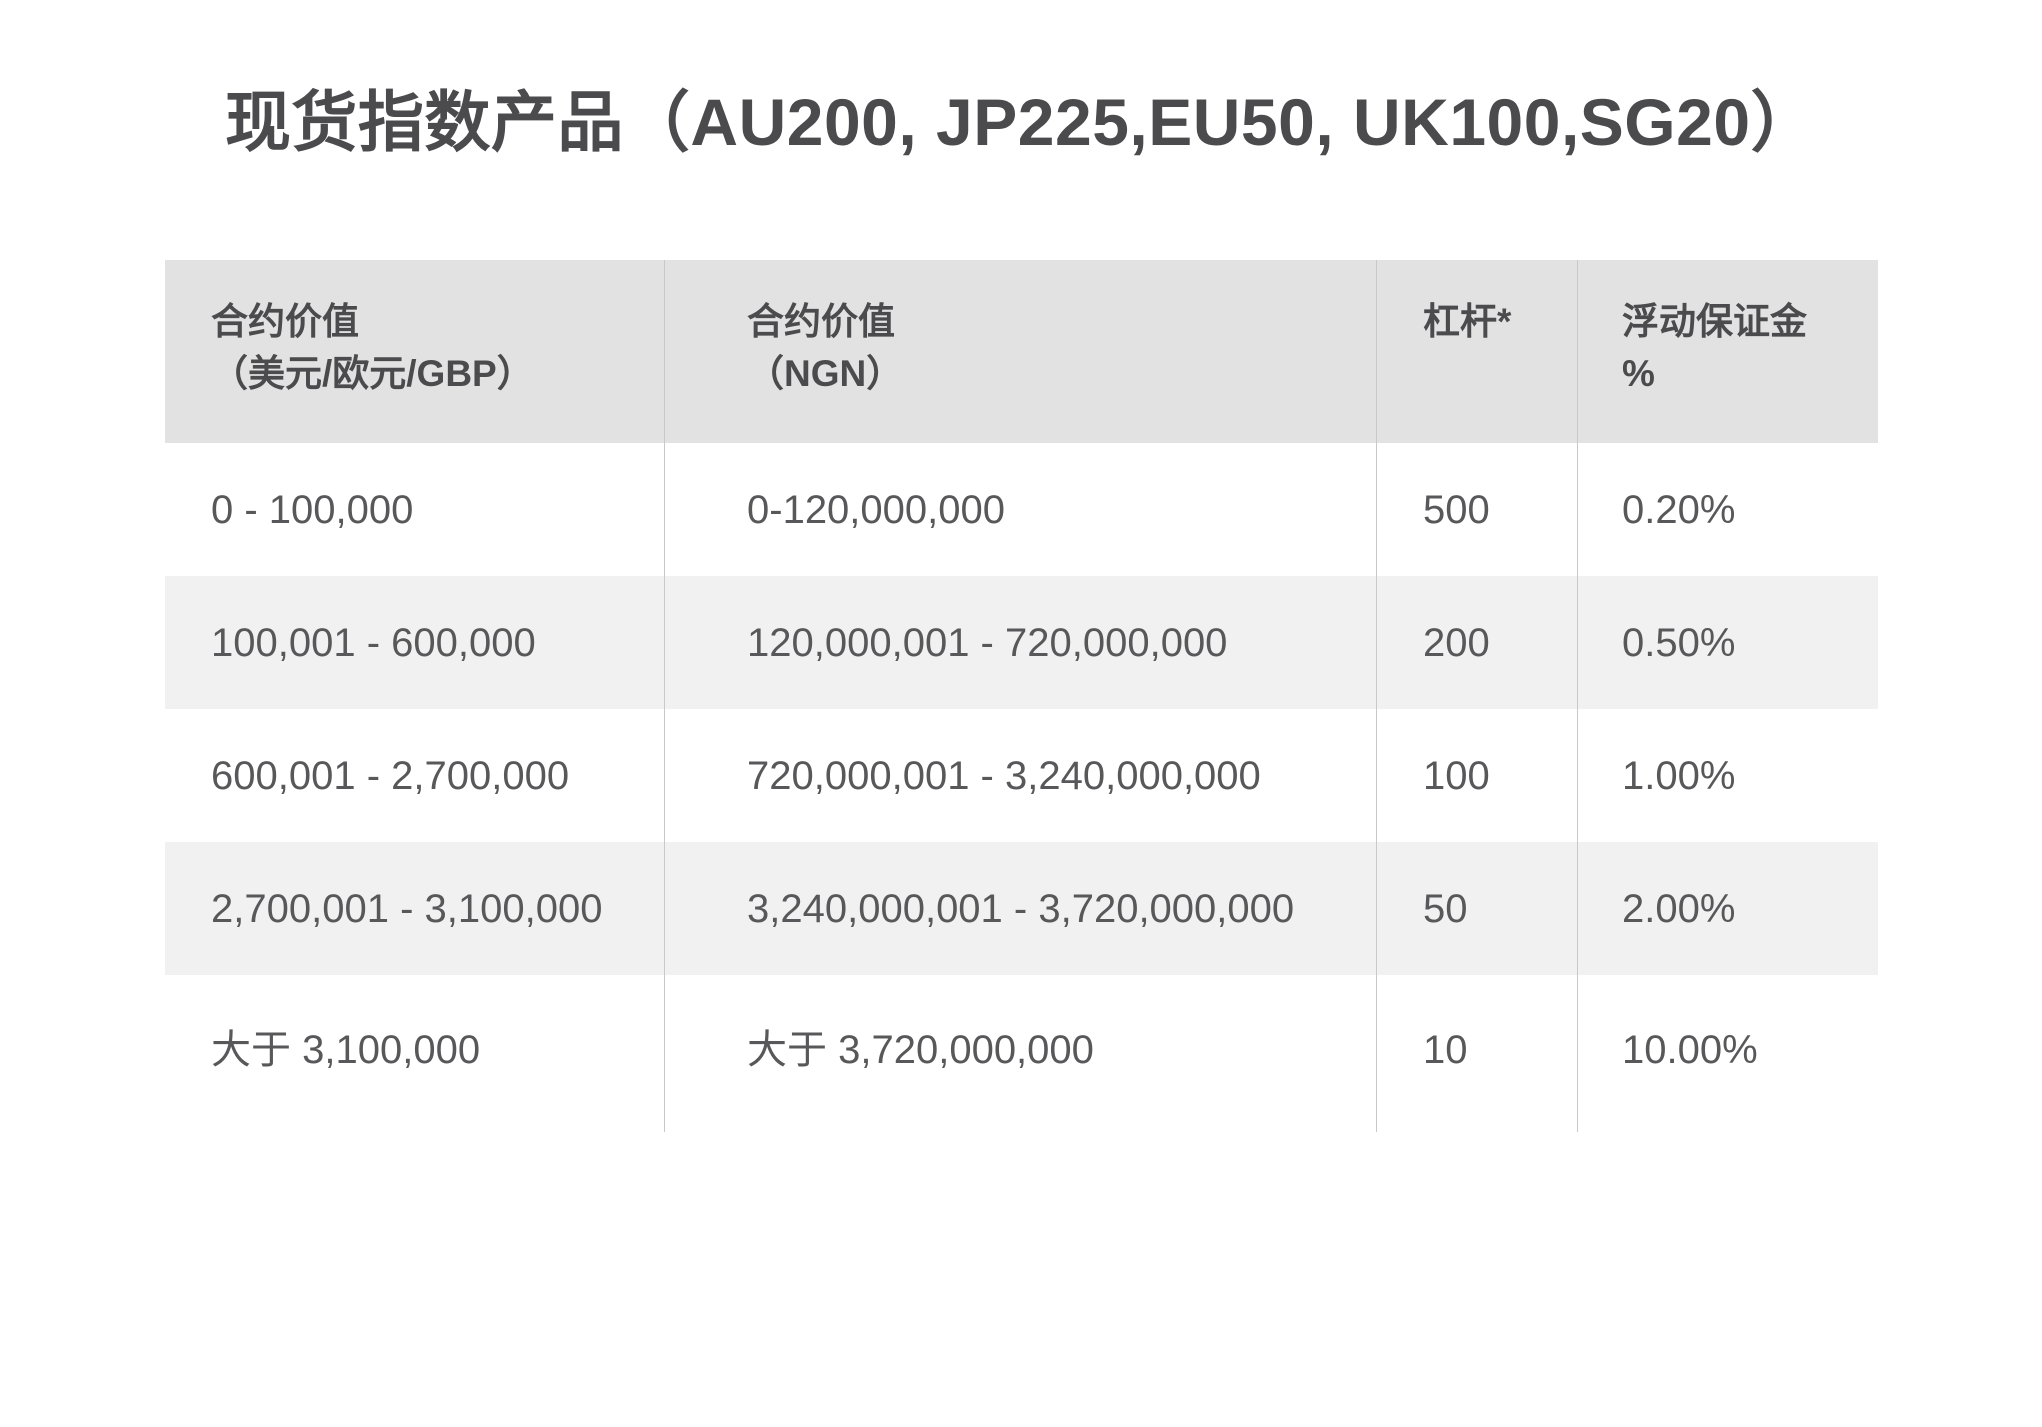 This screenshot has width=2042, height=1427. Describe the element at coordinates (1727, 509) in the screenshot. I see `table-cell-margin-pct: 0.20%` at that location.